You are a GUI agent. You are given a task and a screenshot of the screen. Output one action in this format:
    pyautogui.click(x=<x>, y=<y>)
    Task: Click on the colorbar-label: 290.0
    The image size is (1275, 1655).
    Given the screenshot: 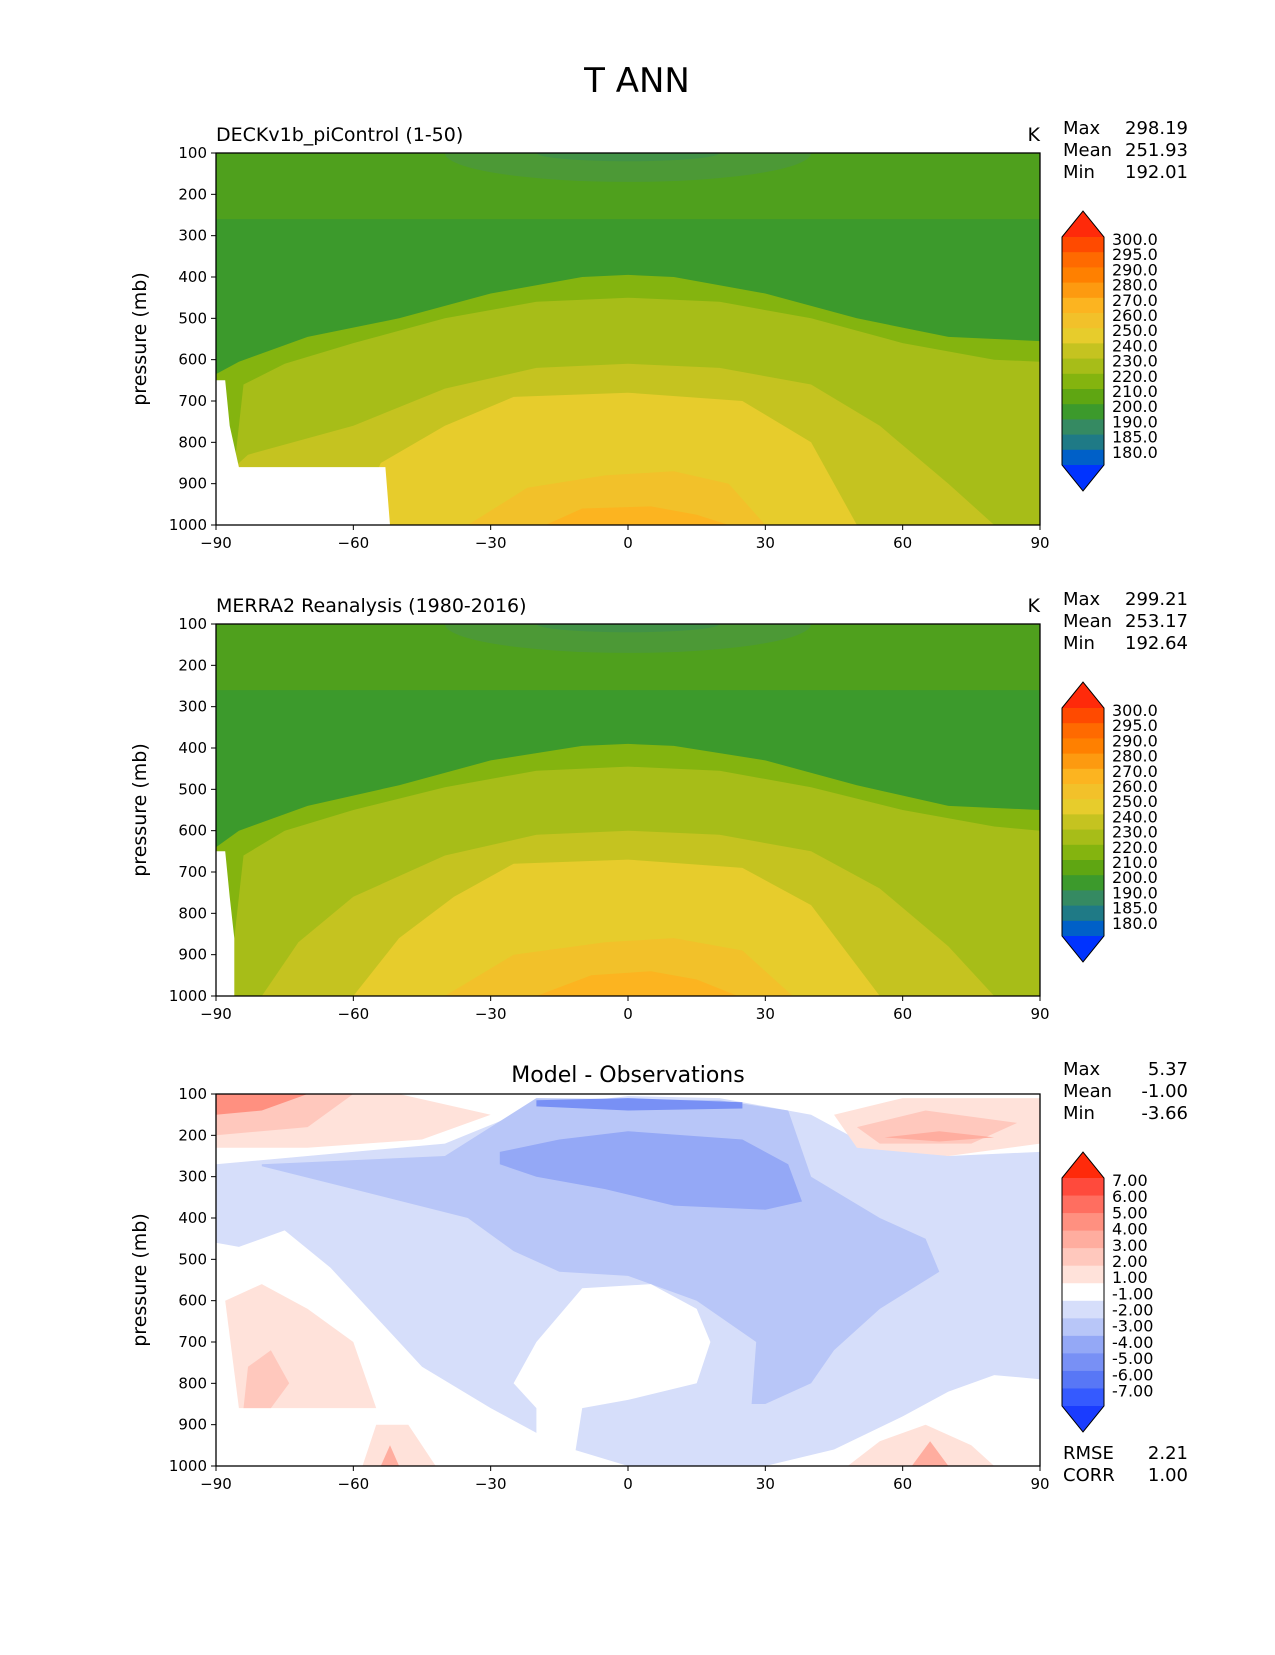 What is the action you would take?
    pyautogui.click(x=1135, y=269)
    